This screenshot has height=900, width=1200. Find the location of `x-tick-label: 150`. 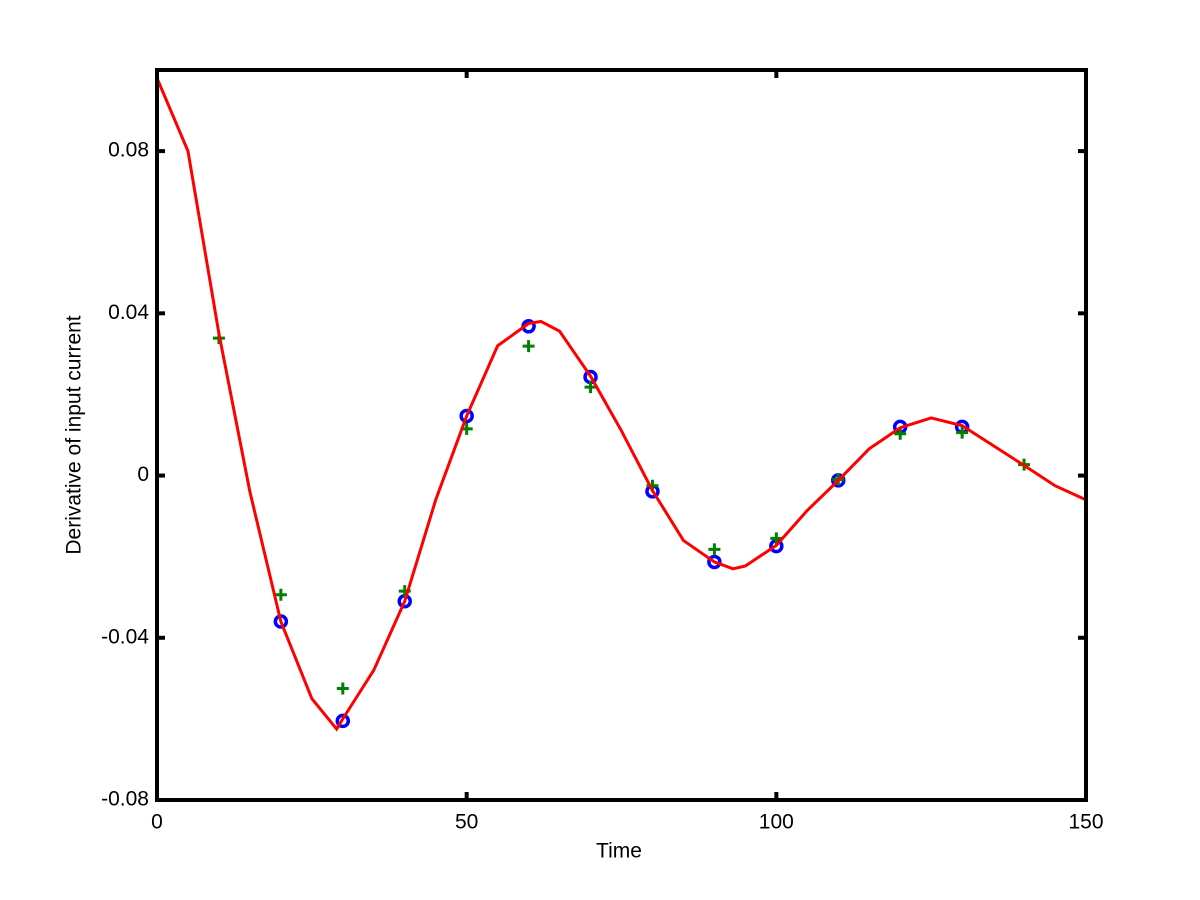

x-tick-label: 150 is located at coordinates (1085, 822).